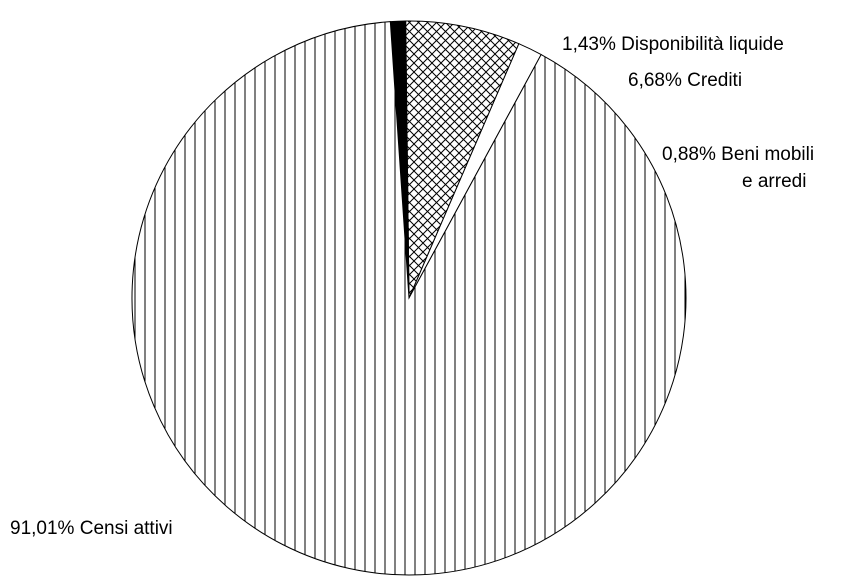 The height and width of the screenshot is (582, 857). What do you see at coordinates (673, 44) in the screenshot?
I see `slice-label-disponibilita-liquide: 1,43% Disponibilità liquide` at bounding box center [673, 44].